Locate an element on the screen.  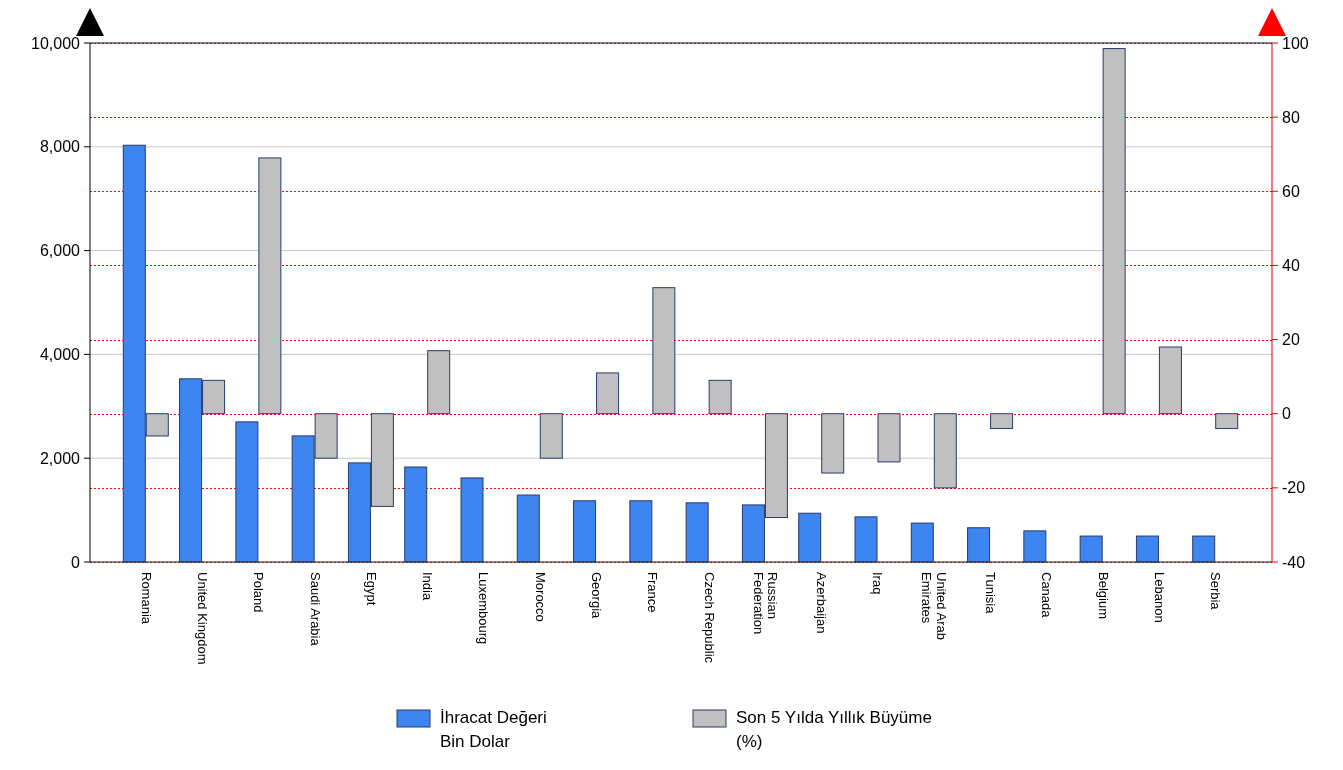
legend-label: Son 5 Yılda Yıllık Büyüme (%) is located at coordinates (834, 729).